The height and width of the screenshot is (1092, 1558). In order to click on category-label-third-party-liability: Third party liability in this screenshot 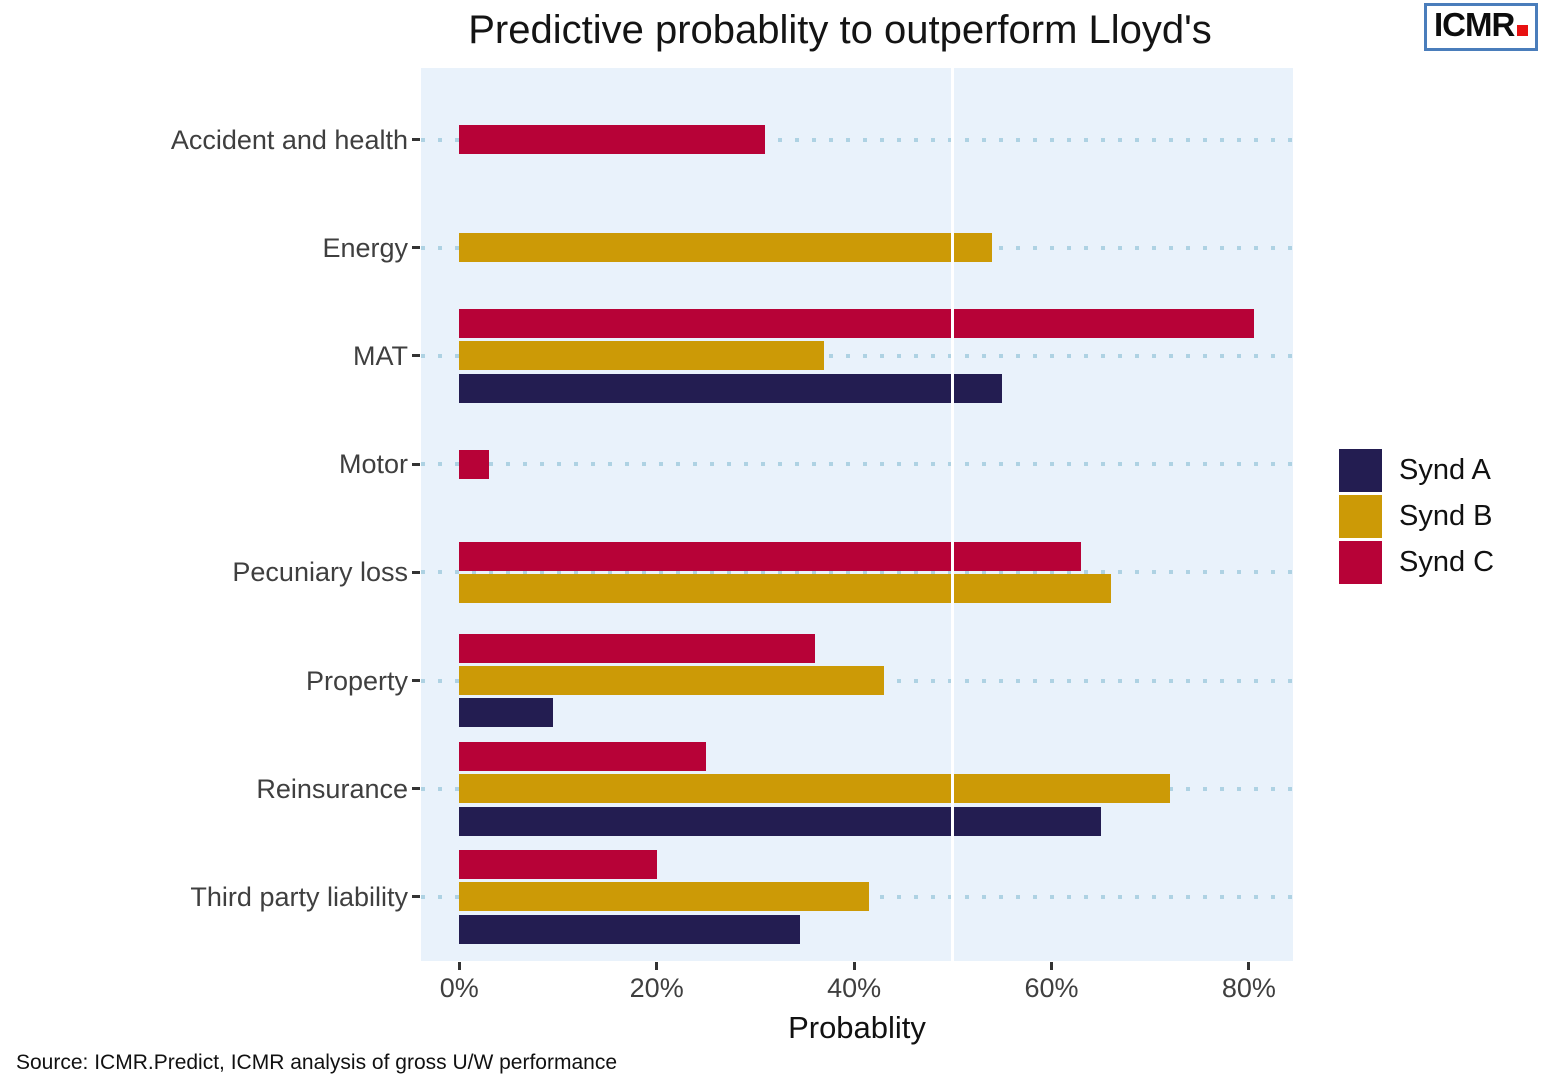, I will do `click(299, 896)`.